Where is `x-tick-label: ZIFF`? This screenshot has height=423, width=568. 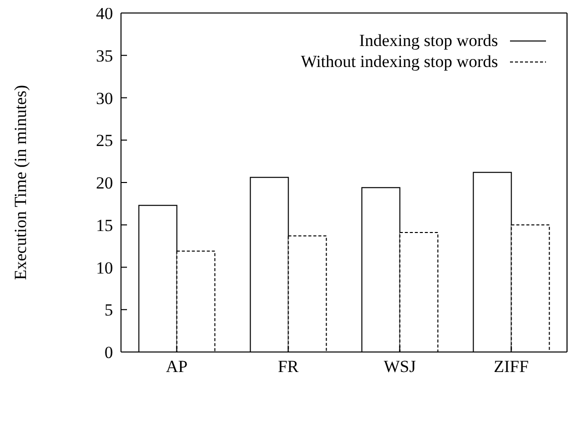 x-tick-label: ZIFF is located at coordinates (511, 366).